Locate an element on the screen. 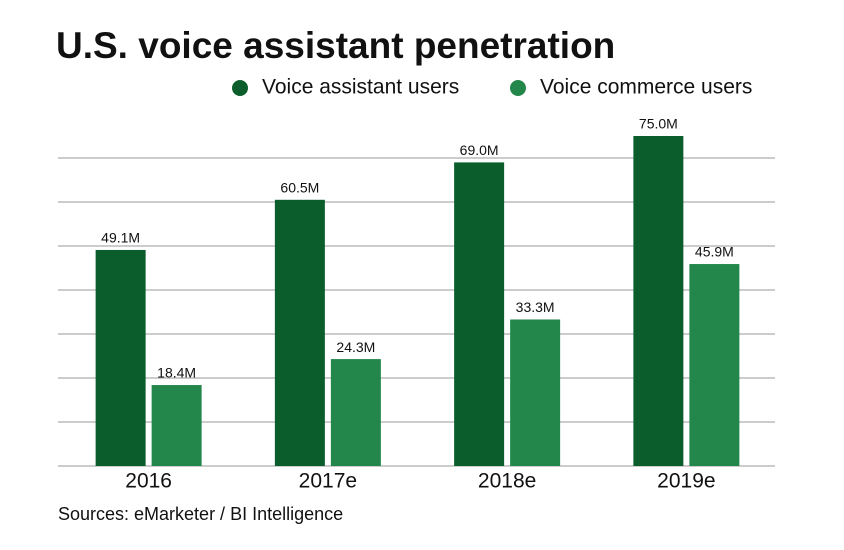  legend-label: Voice commerce users is located at coordinates (646, 87).